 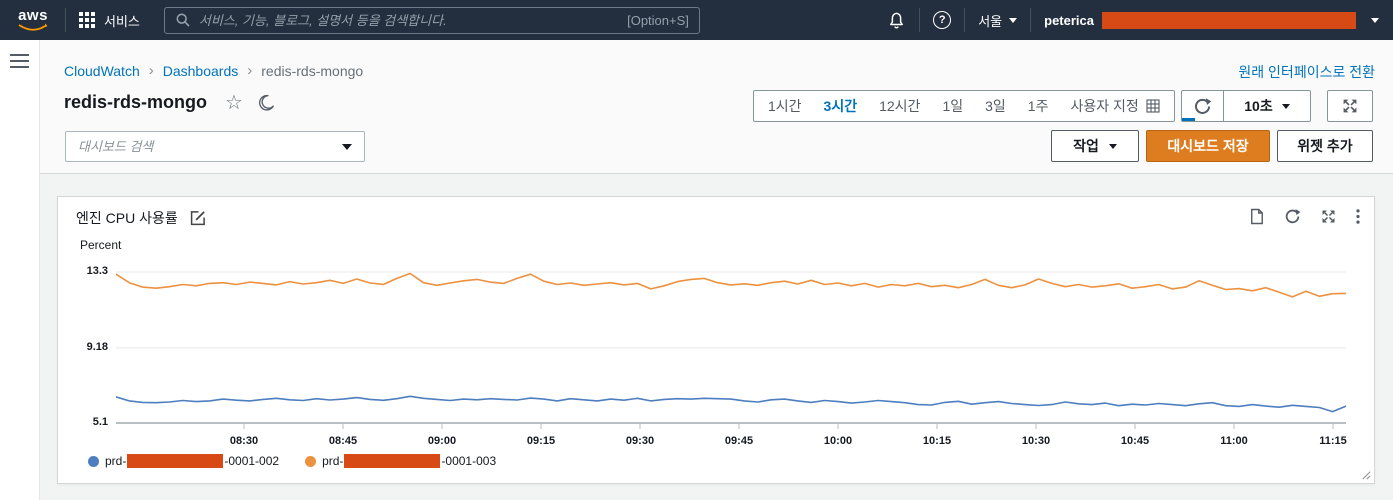 I want to click on notifications-button, so click(x=896, y=20).